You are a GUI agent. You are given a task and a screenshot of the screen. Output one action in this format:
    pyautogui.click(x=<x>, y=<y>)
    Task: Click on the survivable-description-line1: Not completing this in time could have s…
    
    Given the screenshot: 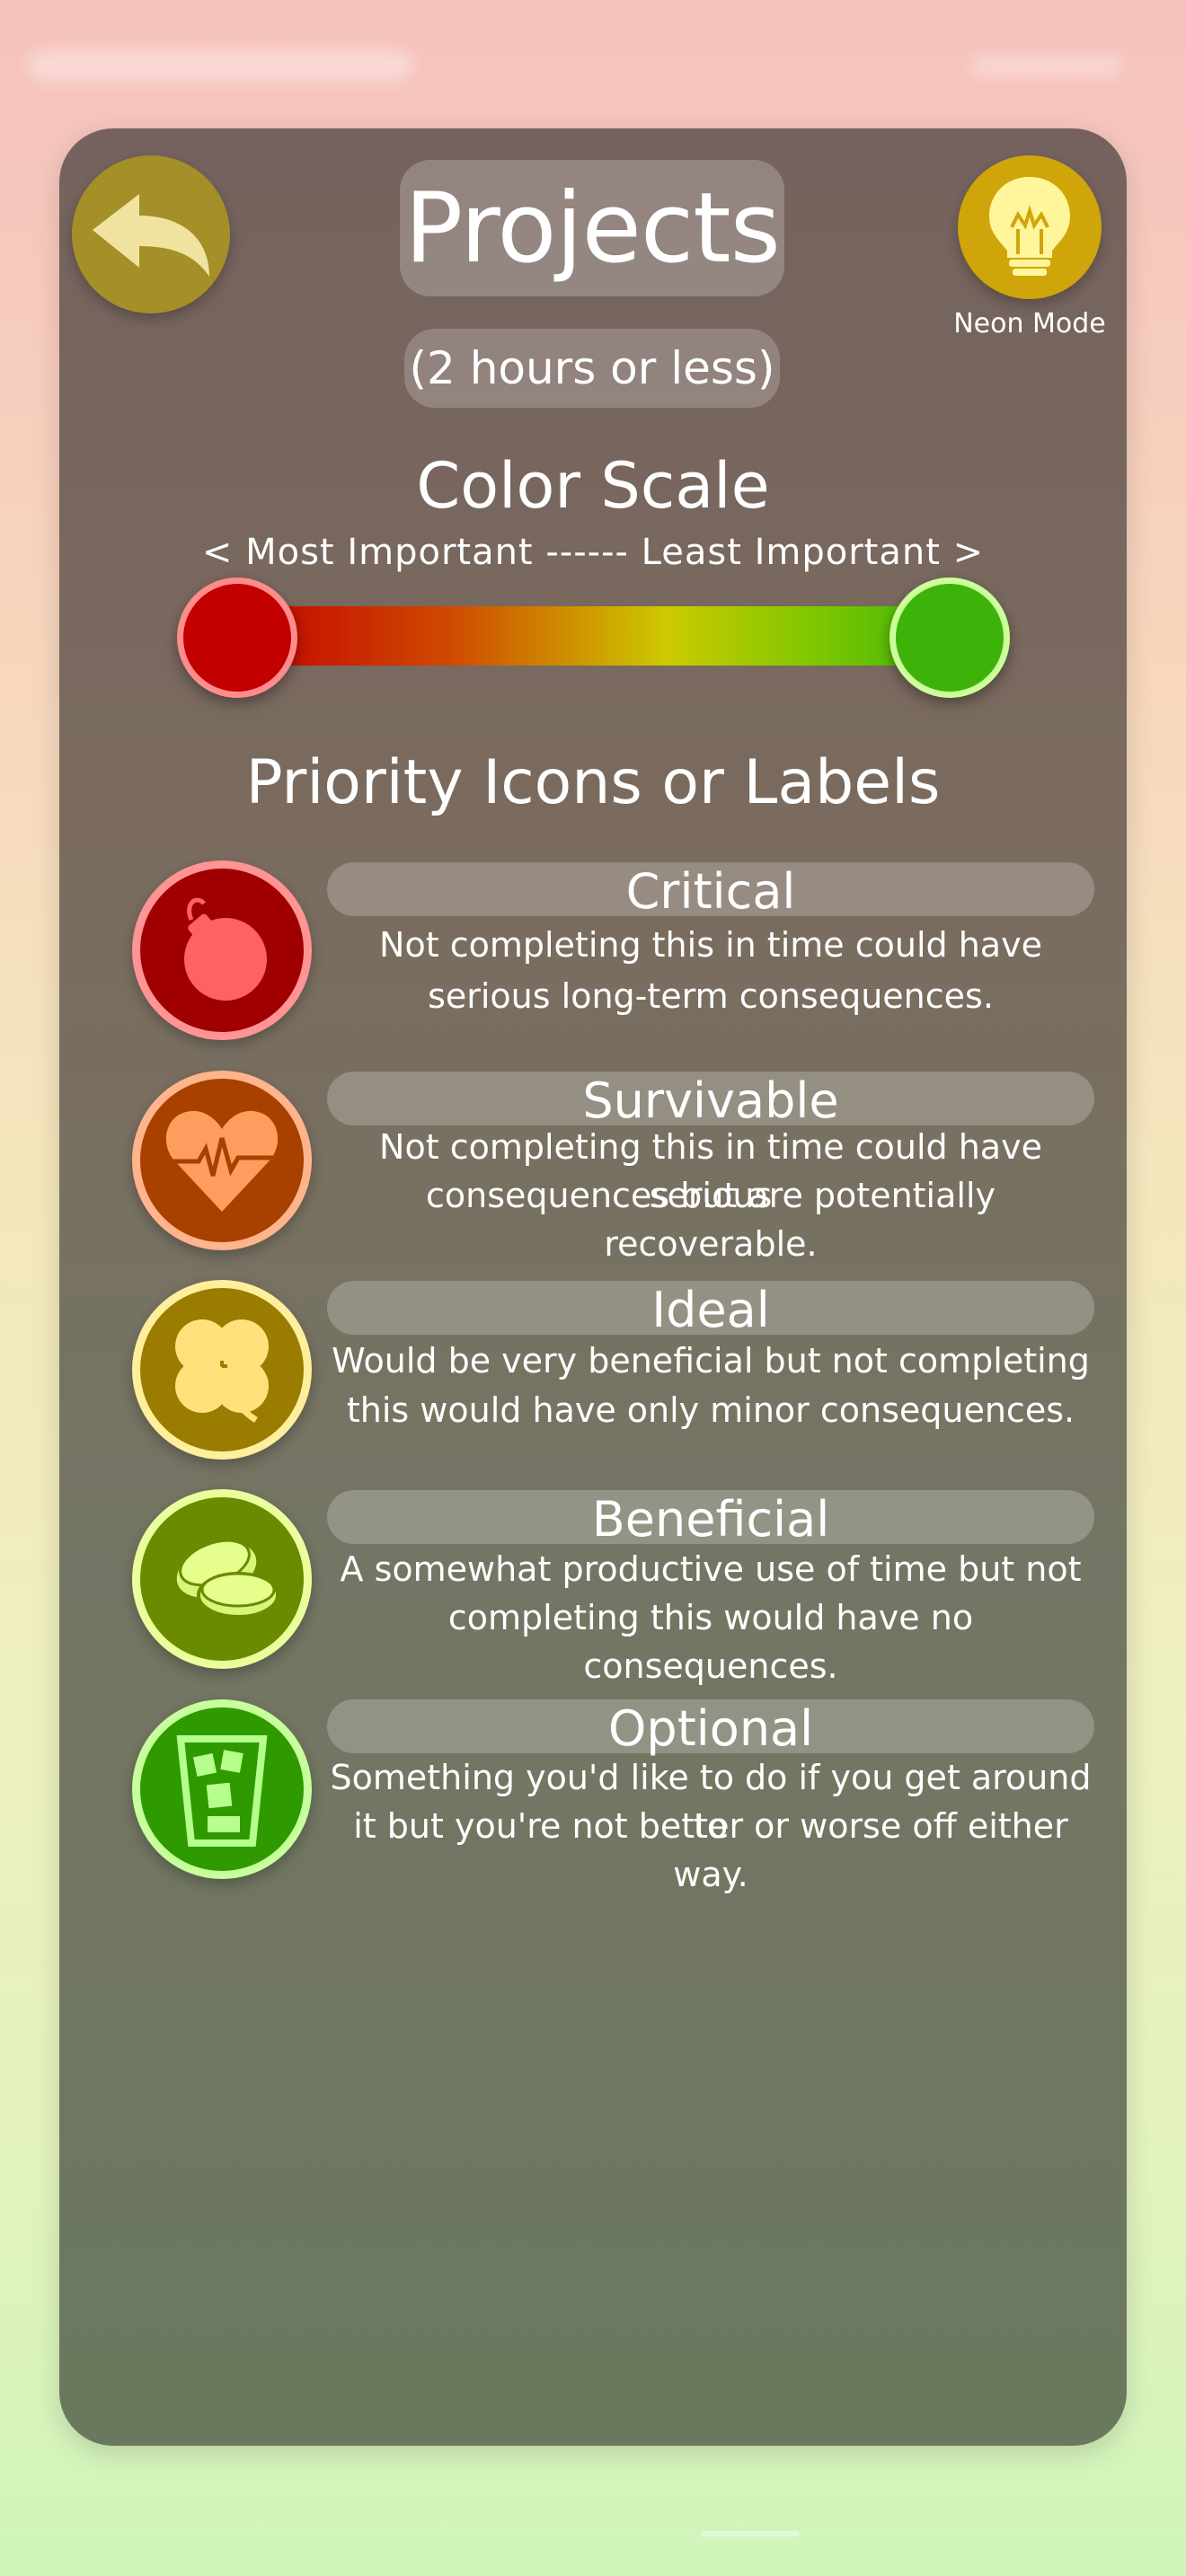 What is the action you would take?
    pyautogui.click(x=710, y=1171)
    